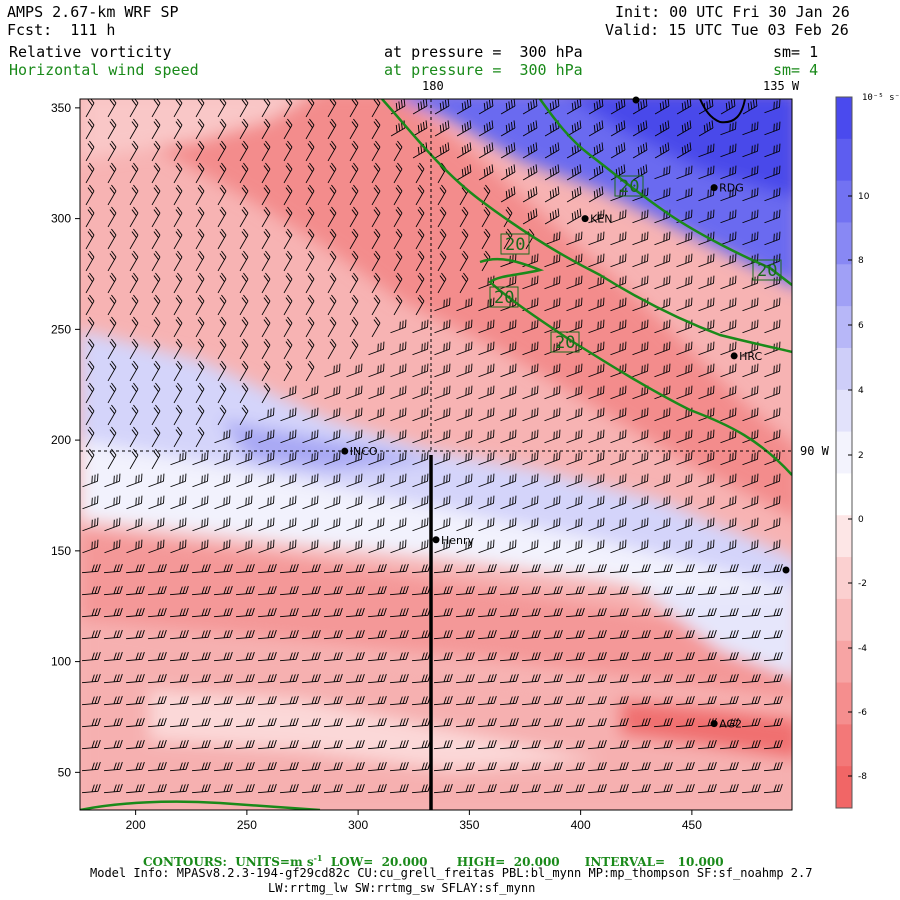 This screenshot has width=900, height=900. I want to click on colorbar-tick-label: -2, so click(862, 584).